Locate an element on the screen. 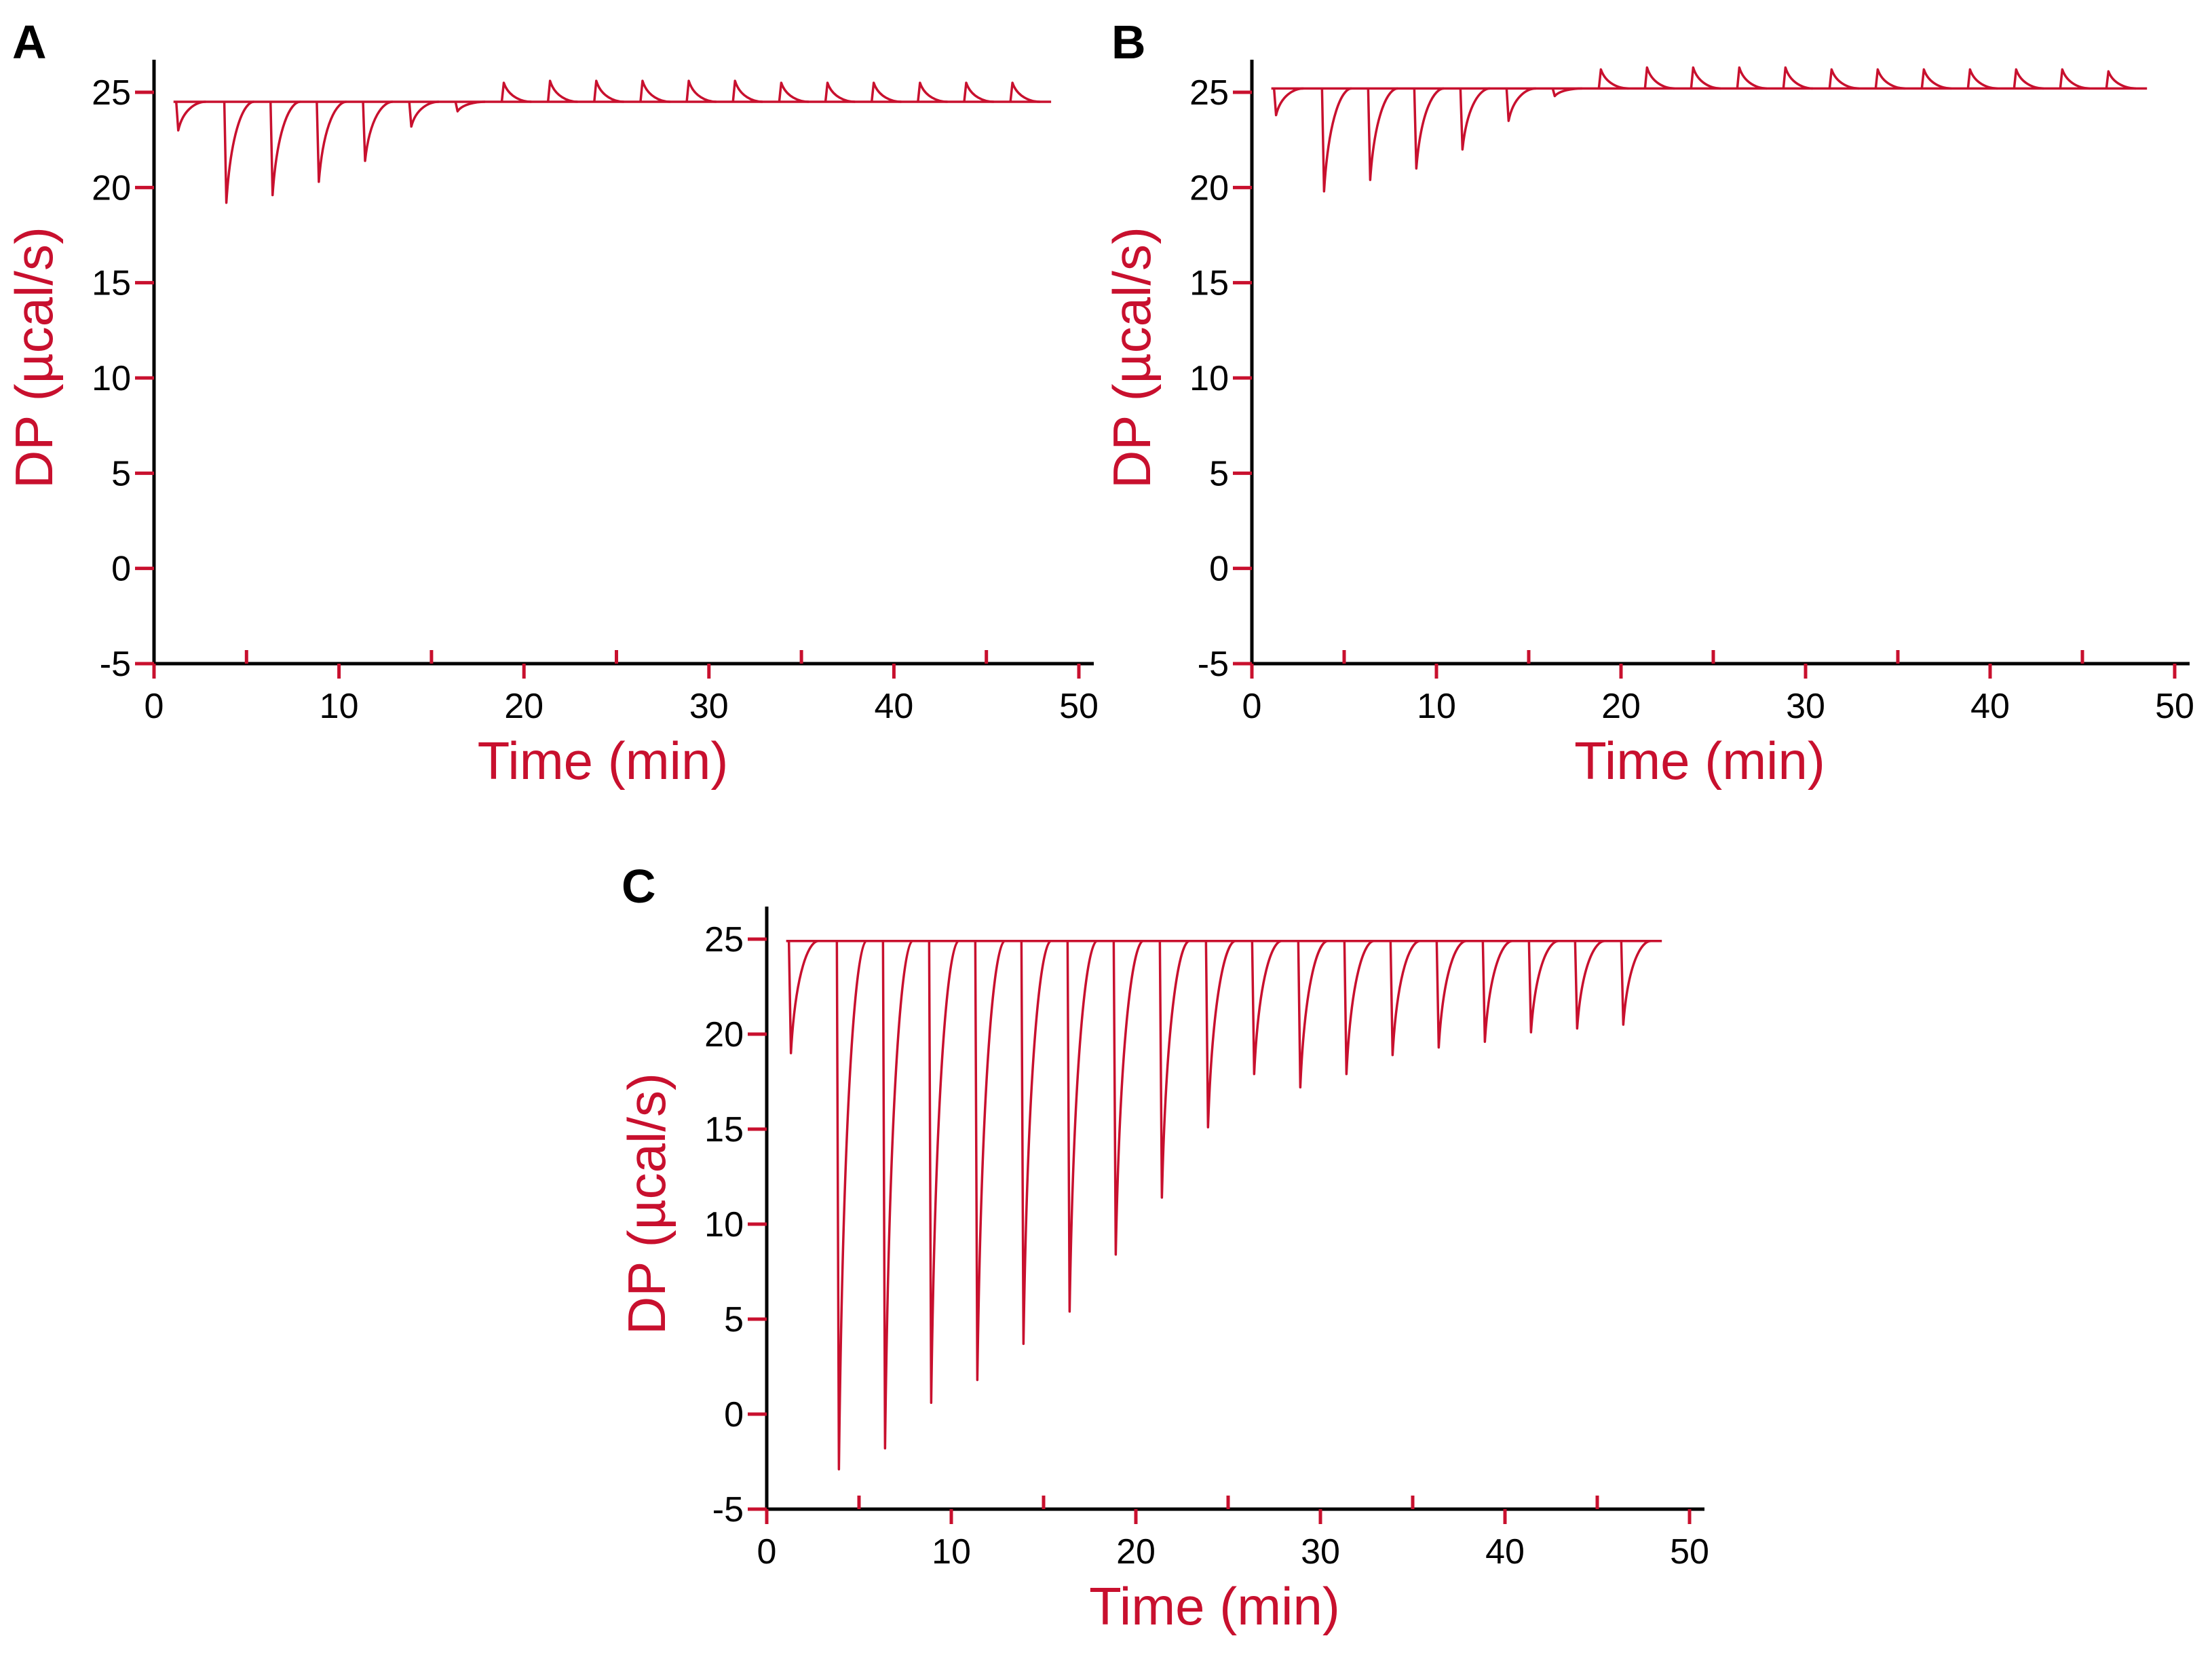 The image size is (2212, 1653). x-tick-labels-b: 0 10 20 30 40 50 is located at coordinates (1718, 706).